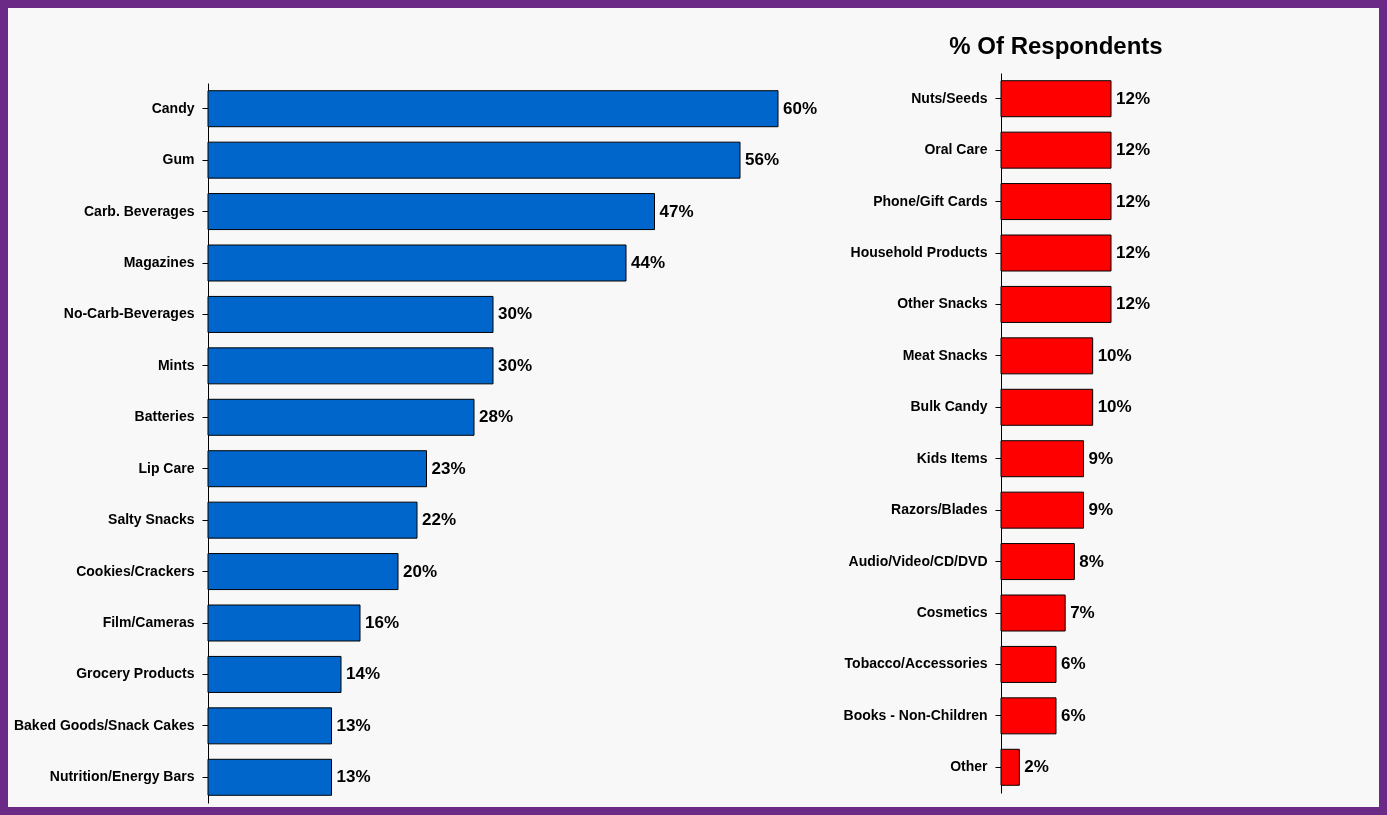 This screenshot has height=815, width=1387. Describe the element at coordinates (122, 776) in the screenshot. I see `y-tick-label: Nutrition/Energy Bars` at that location.